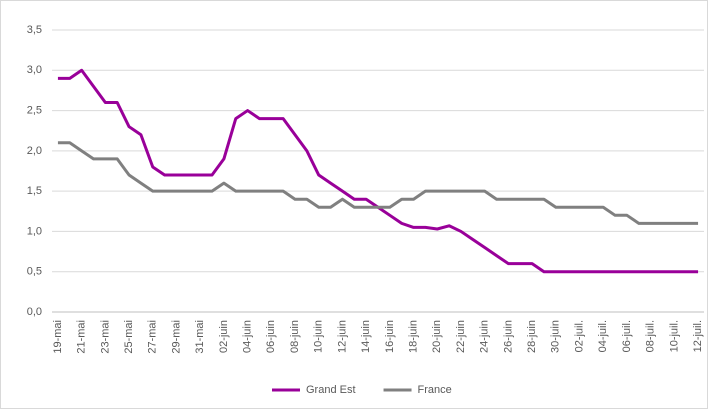  Describe the element at coordinates (153, 337) in the screenshot. I see `x-tick-label: 27-mai` at that location.